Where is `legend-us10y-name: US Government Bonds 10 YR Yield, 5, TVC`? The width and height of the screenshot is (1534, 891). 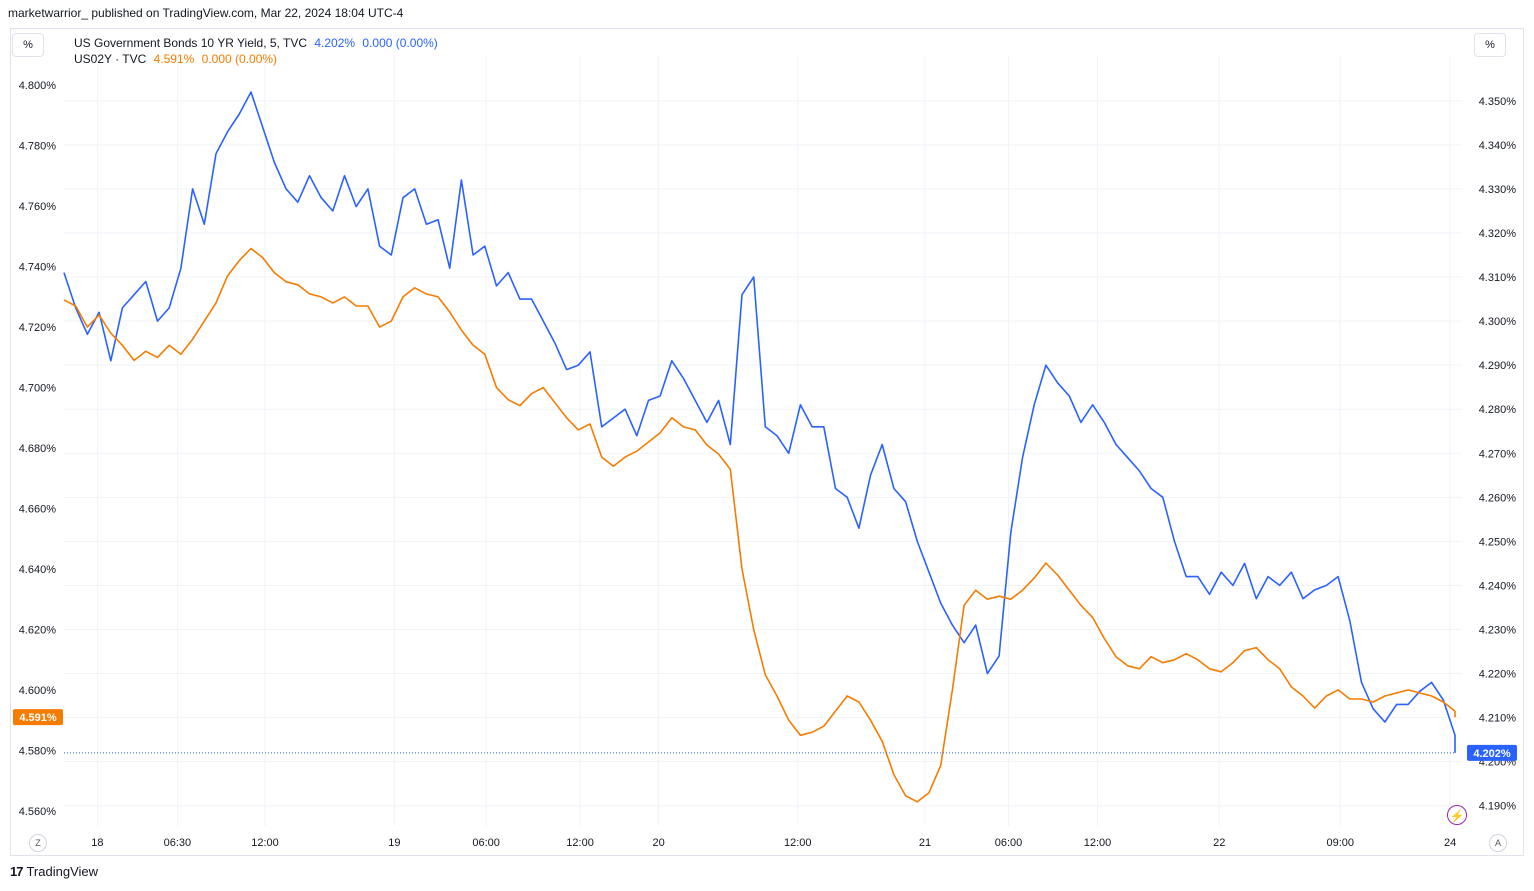 legend-us10y-name: US Government Bonds 10 YR Yield, 5, TVC is located at coordinates (191, 43).